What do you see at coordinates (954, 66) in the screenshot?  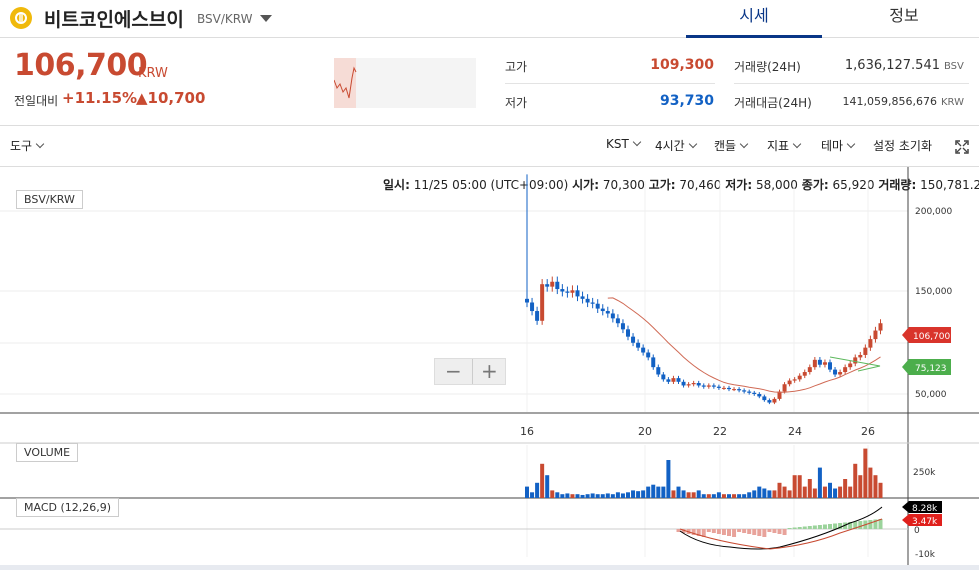 I see `volume-unit: BSV` at bounding box center [954, 66].